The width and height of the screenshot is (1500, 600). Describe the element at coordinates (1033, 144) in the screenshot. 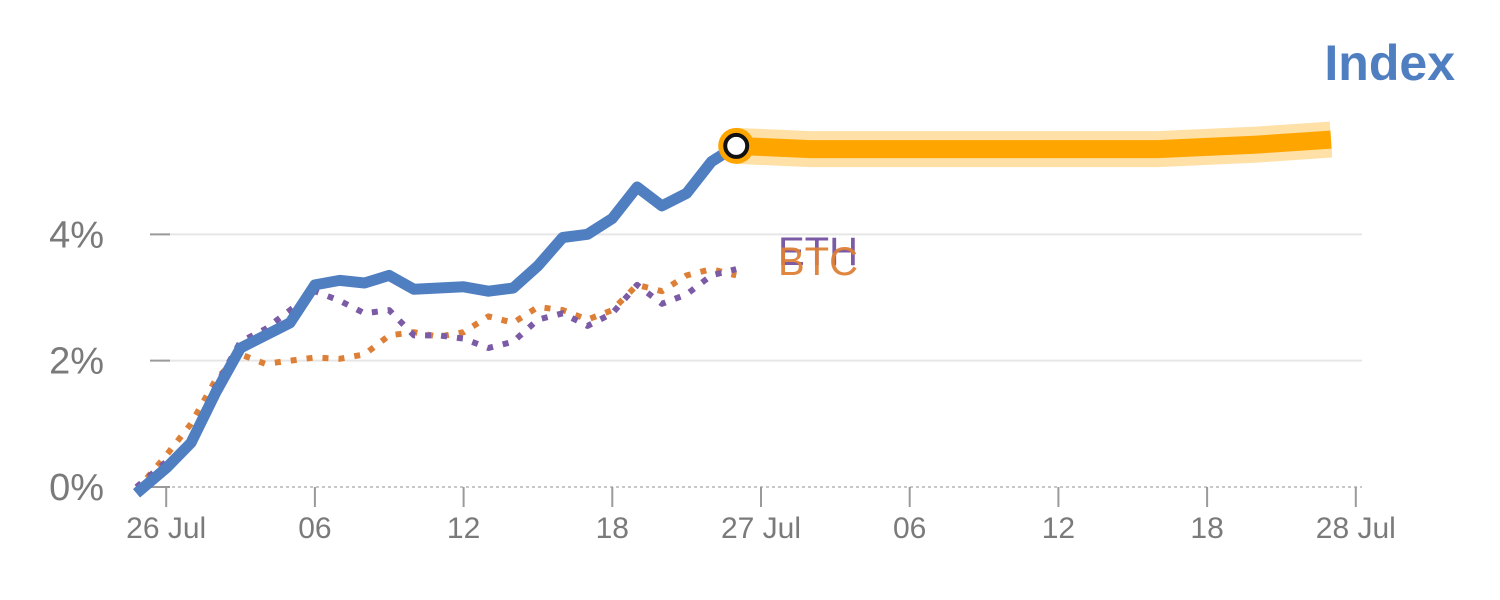

I see `forecast-line` at that location.